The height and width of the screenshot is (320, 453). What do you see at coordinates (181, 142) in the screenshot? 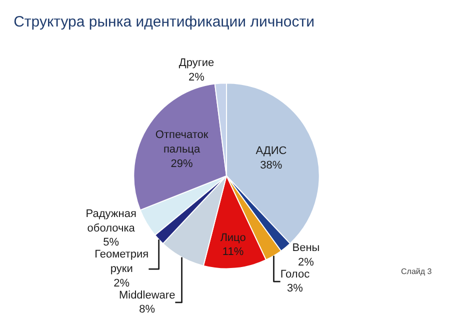
I see `slice-label: Отпечаток пальца` at bounding box center [181, 142].